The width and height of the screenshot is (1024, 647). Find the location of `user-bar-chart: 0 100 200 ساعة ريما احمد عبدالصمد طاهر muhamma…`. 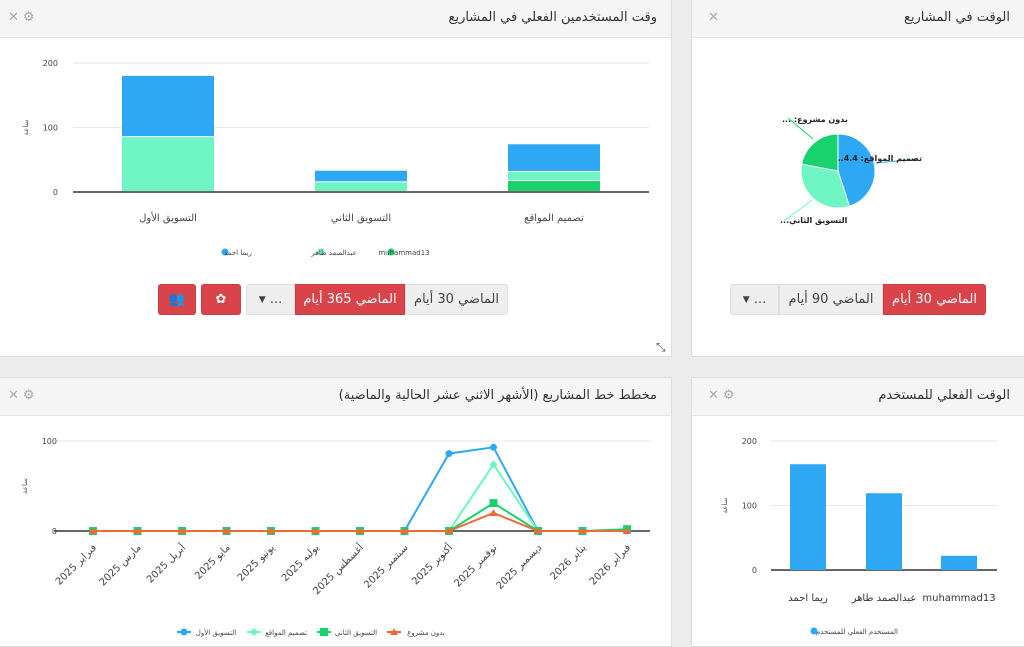

user-bar-chart: 0 100 200 ساعة ريما احمد عبدالصمد طاهر muhamma… is located at coordinates (859, 536).